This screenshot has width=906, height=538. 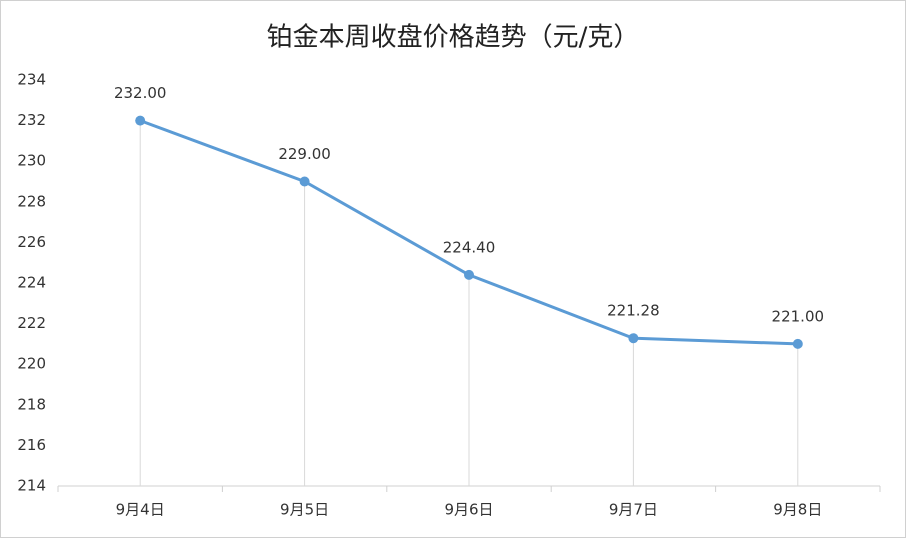 What do you see at coordinates (304, 154) in the screenshot?
I see `data-label: 229.00` at bounding box center [304, 154].